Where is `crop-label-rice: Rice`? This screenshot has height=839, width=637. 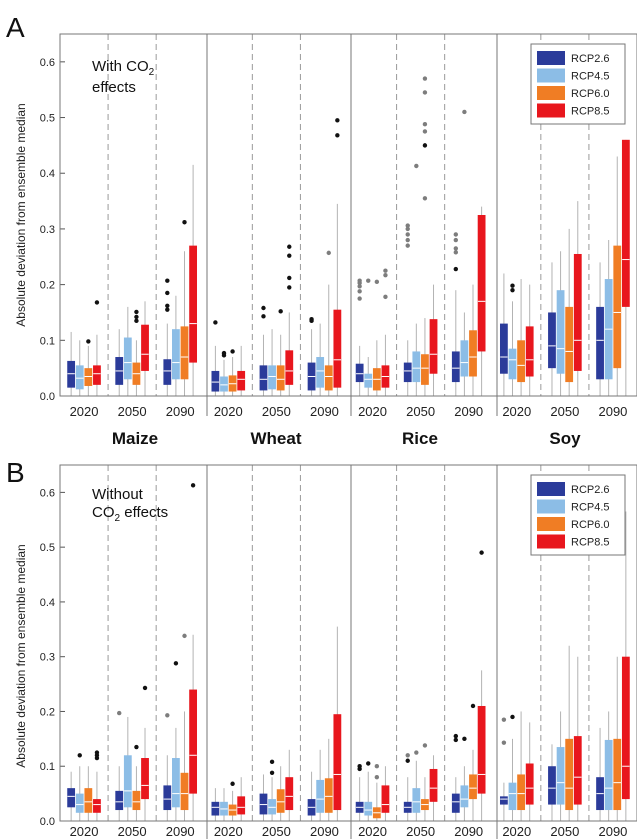
crop-label-rice: Rice is located at coordinates (420, 438).